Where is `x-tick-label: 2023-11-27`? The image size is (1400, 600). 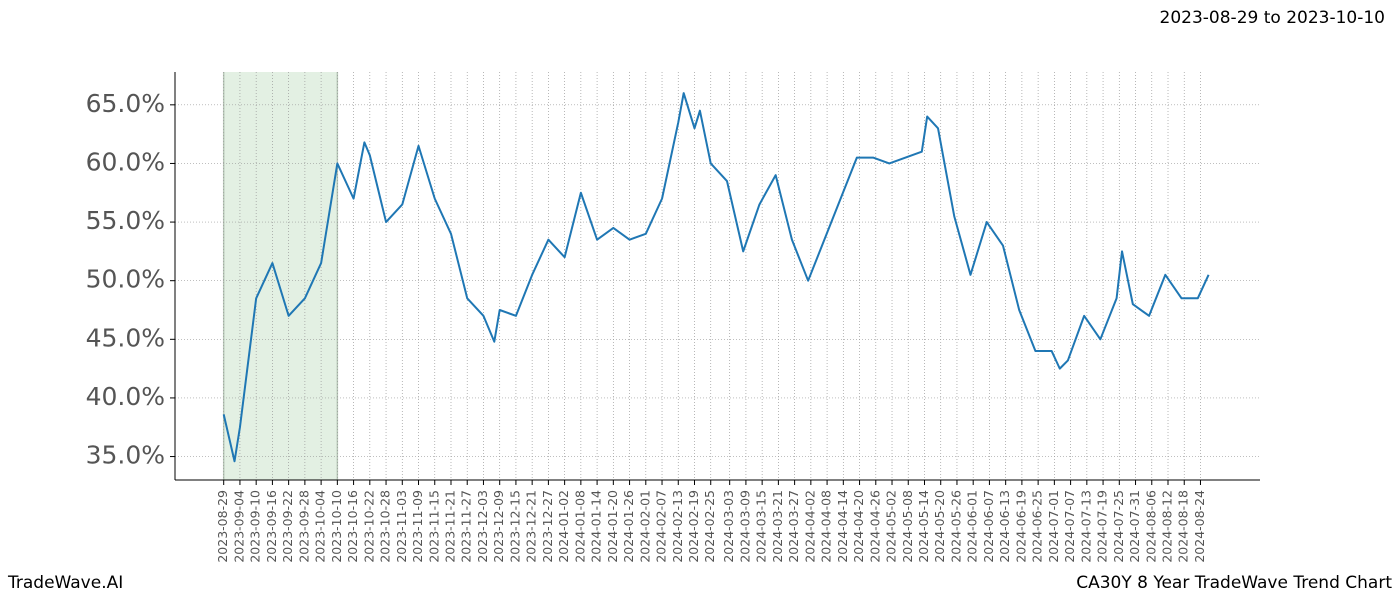
x-tick-label: 2023-11-27 is located at coordinates (466, 526).